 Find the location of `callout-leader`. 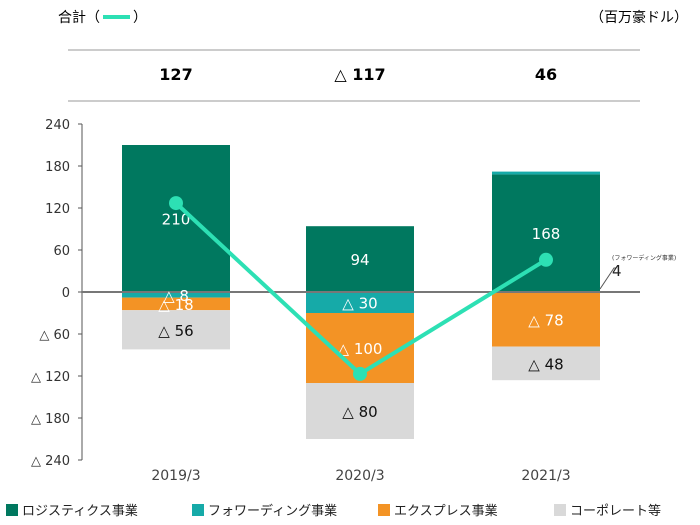

callout-leader is located at coordinates (607, 278).